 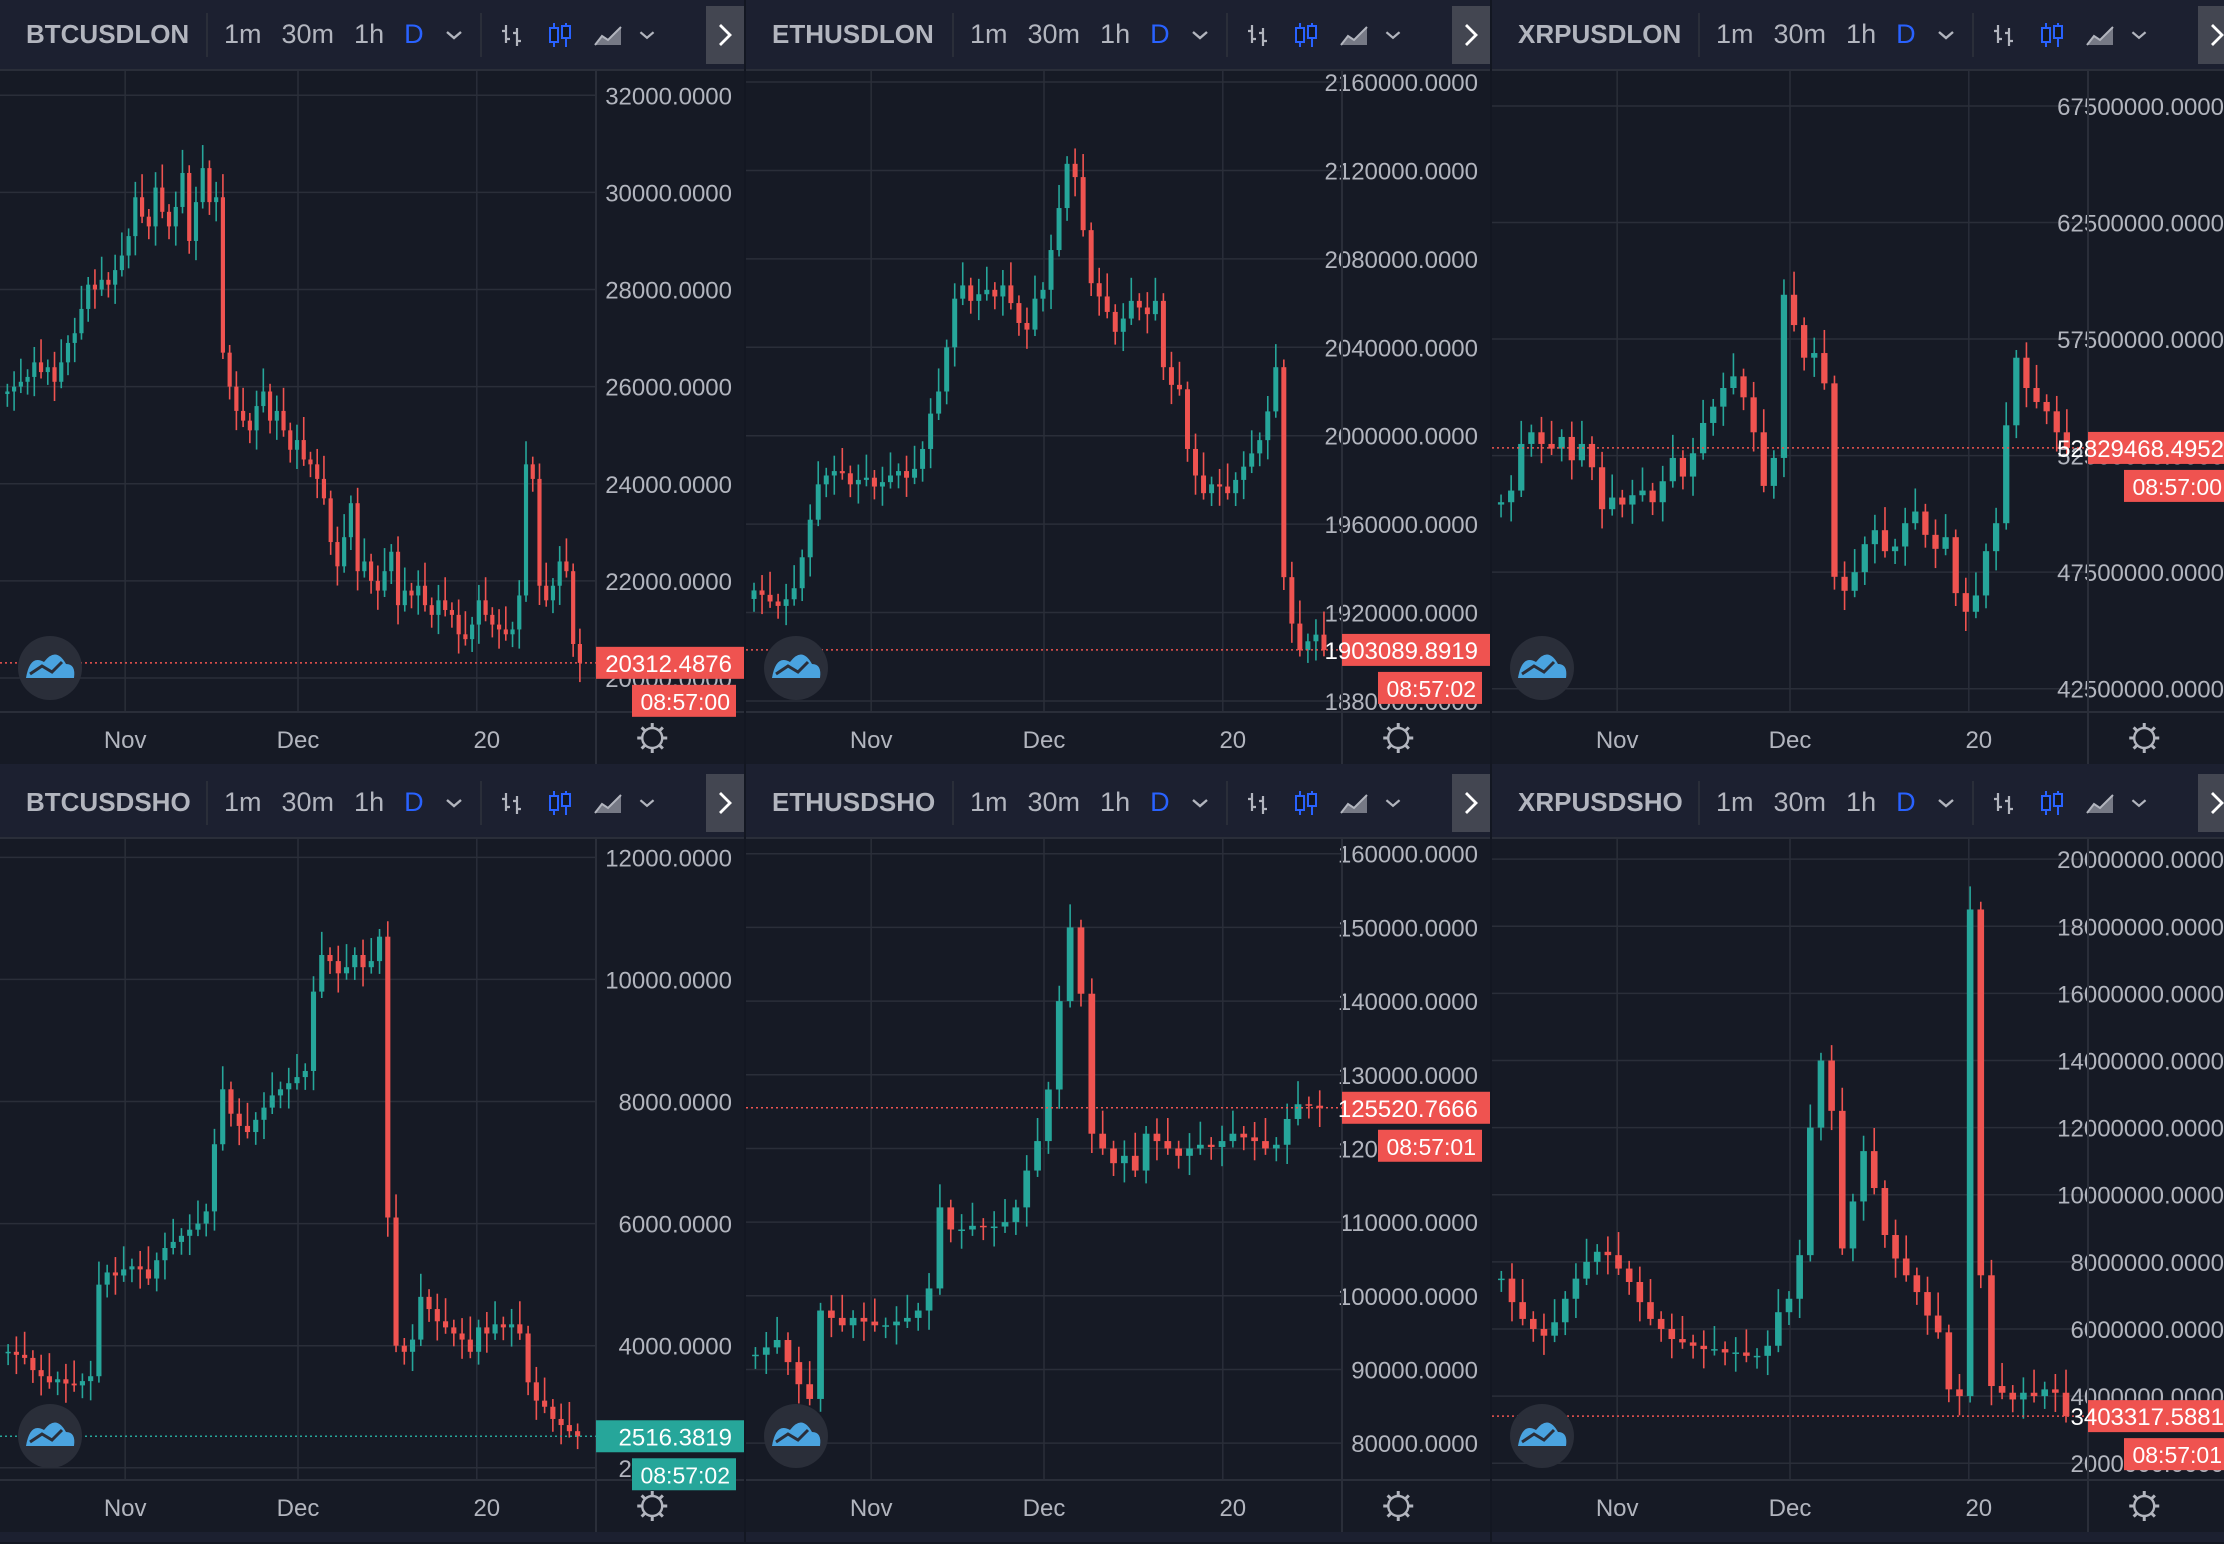 I want to click on symbol-name: XRPUSDSHO, so click(x=1600, y=802).